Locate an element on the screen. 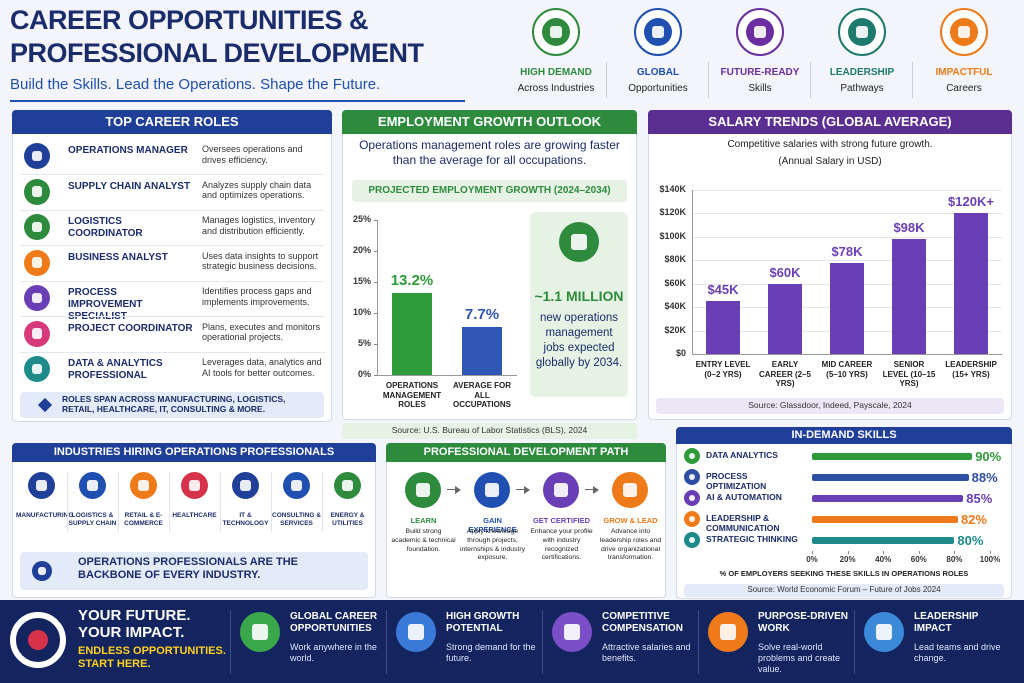 This screenshot has width=1024, height=683. panel-title: PROFESSIONAL DEVELOPMENT PATH is located at coordinates (526, 452).